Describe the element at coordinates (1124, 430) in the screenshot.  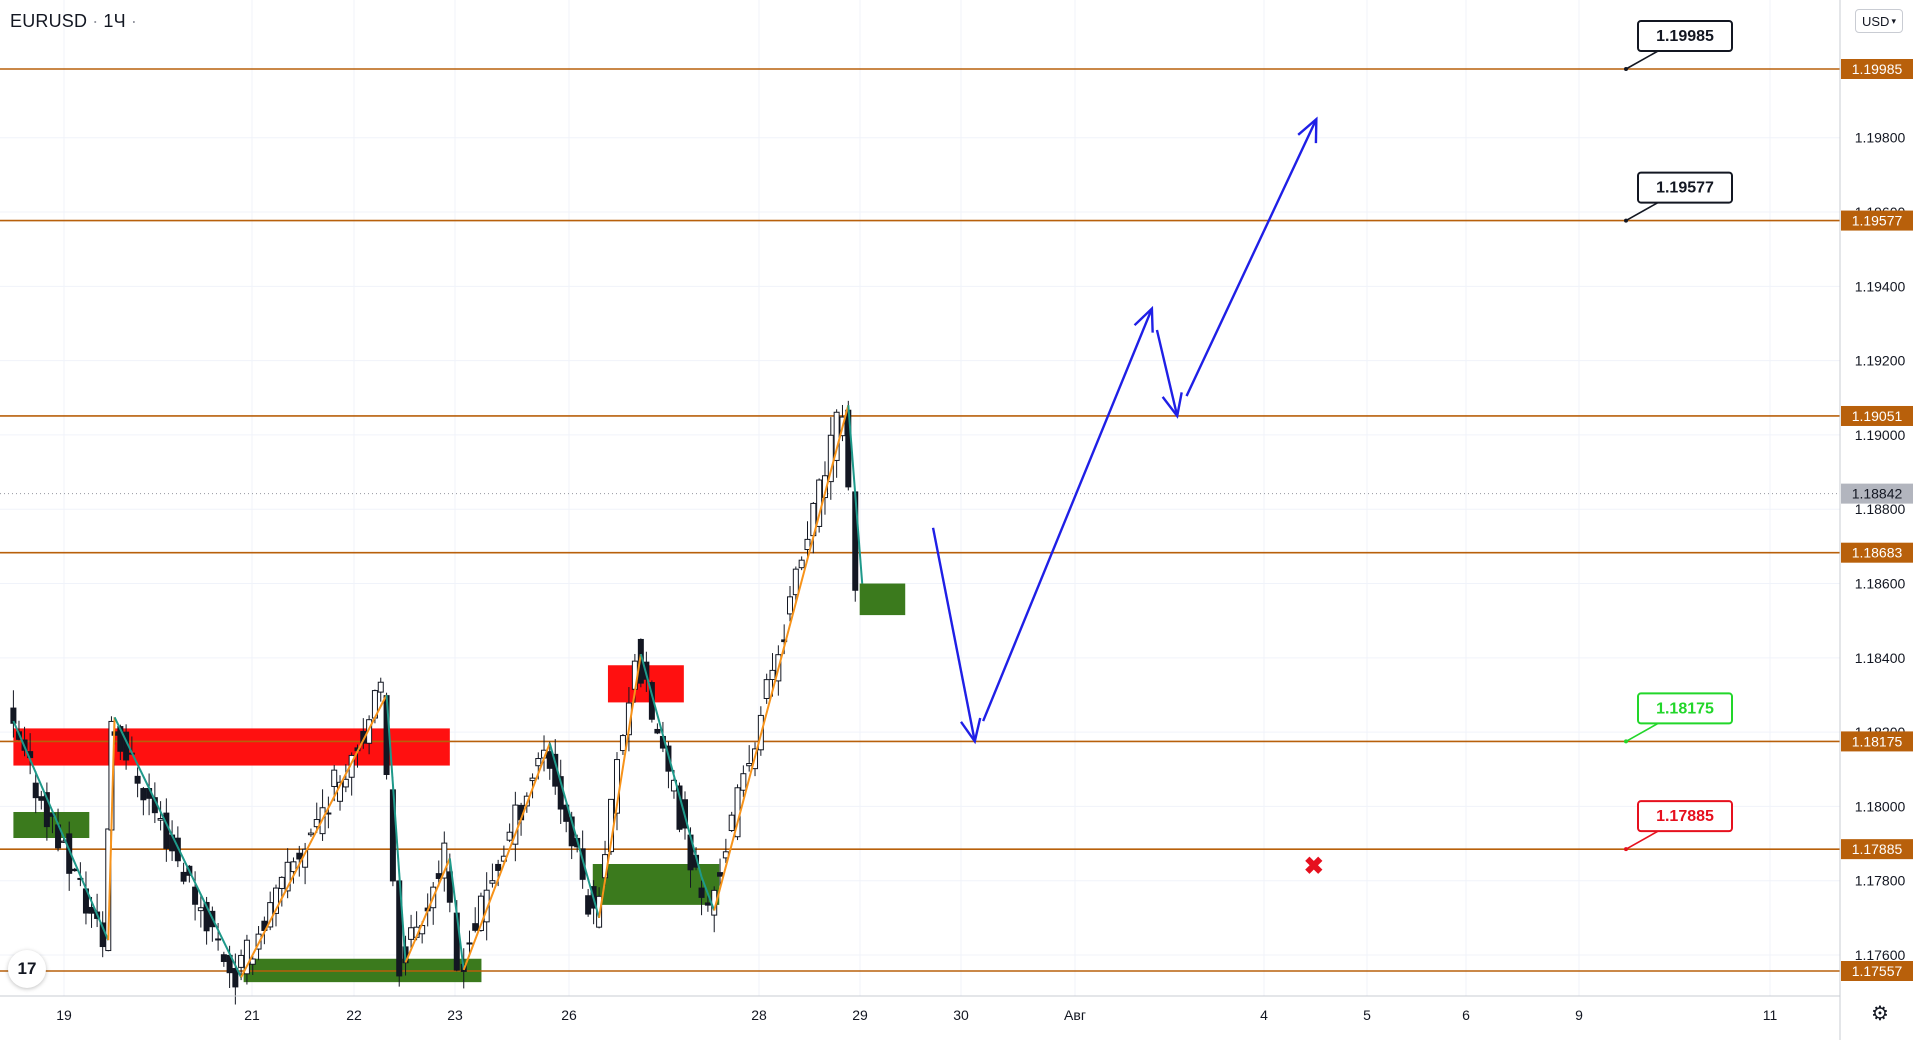
I see `forecast-path` at that location.